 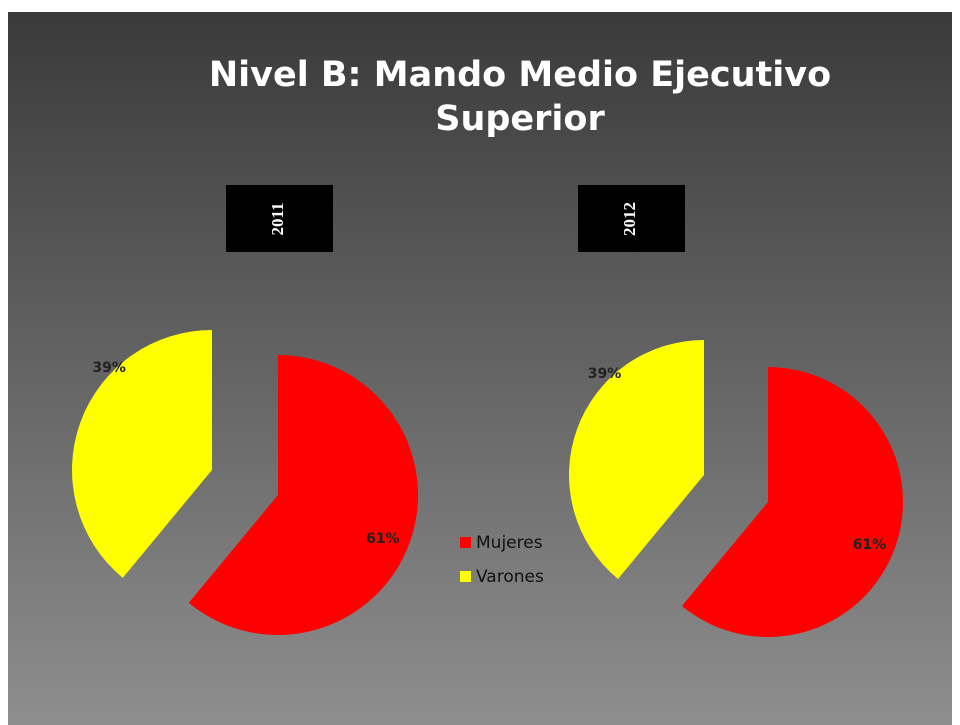 I want to click on slide-title: Nivel B: Mando Medio Ejecutivo Superior, so click(x=520, y=97).